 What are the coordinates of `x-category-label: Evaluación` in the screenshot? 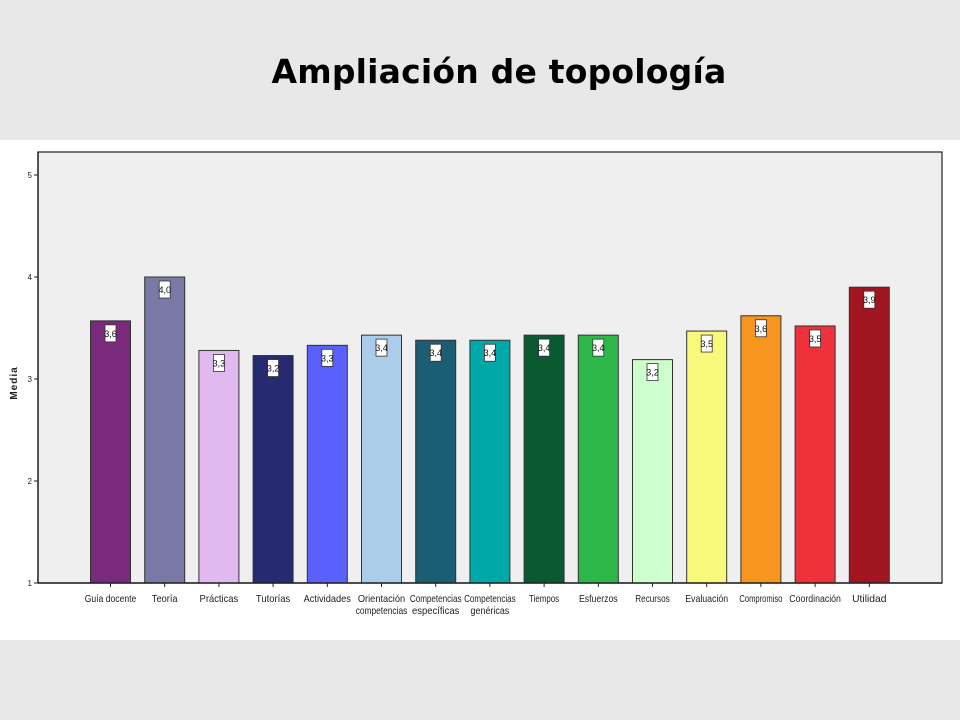 It's located at (706, 599).